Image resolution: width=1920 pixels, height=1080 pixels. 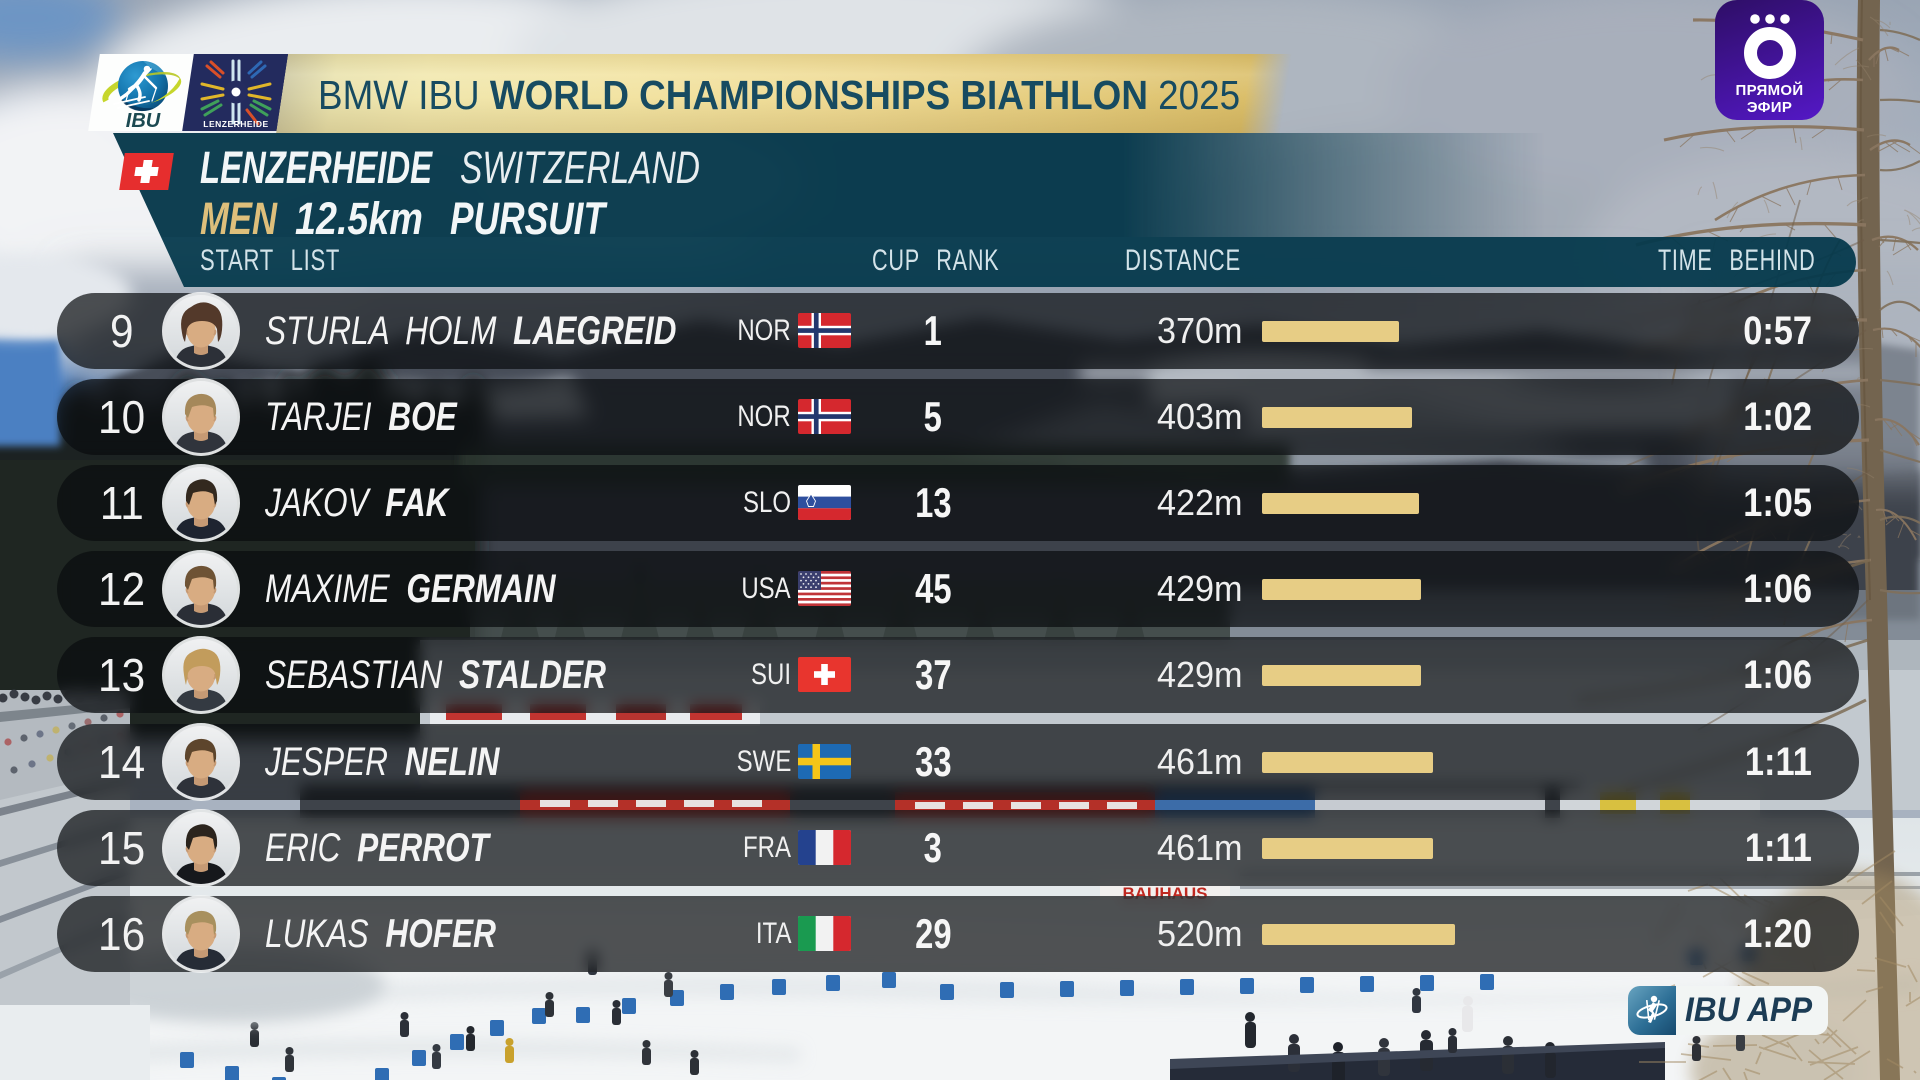 What do you see at coordinates (143, 120) in the screenshot?
I see `svg-text: IBU` at bounding box center [143, 120].